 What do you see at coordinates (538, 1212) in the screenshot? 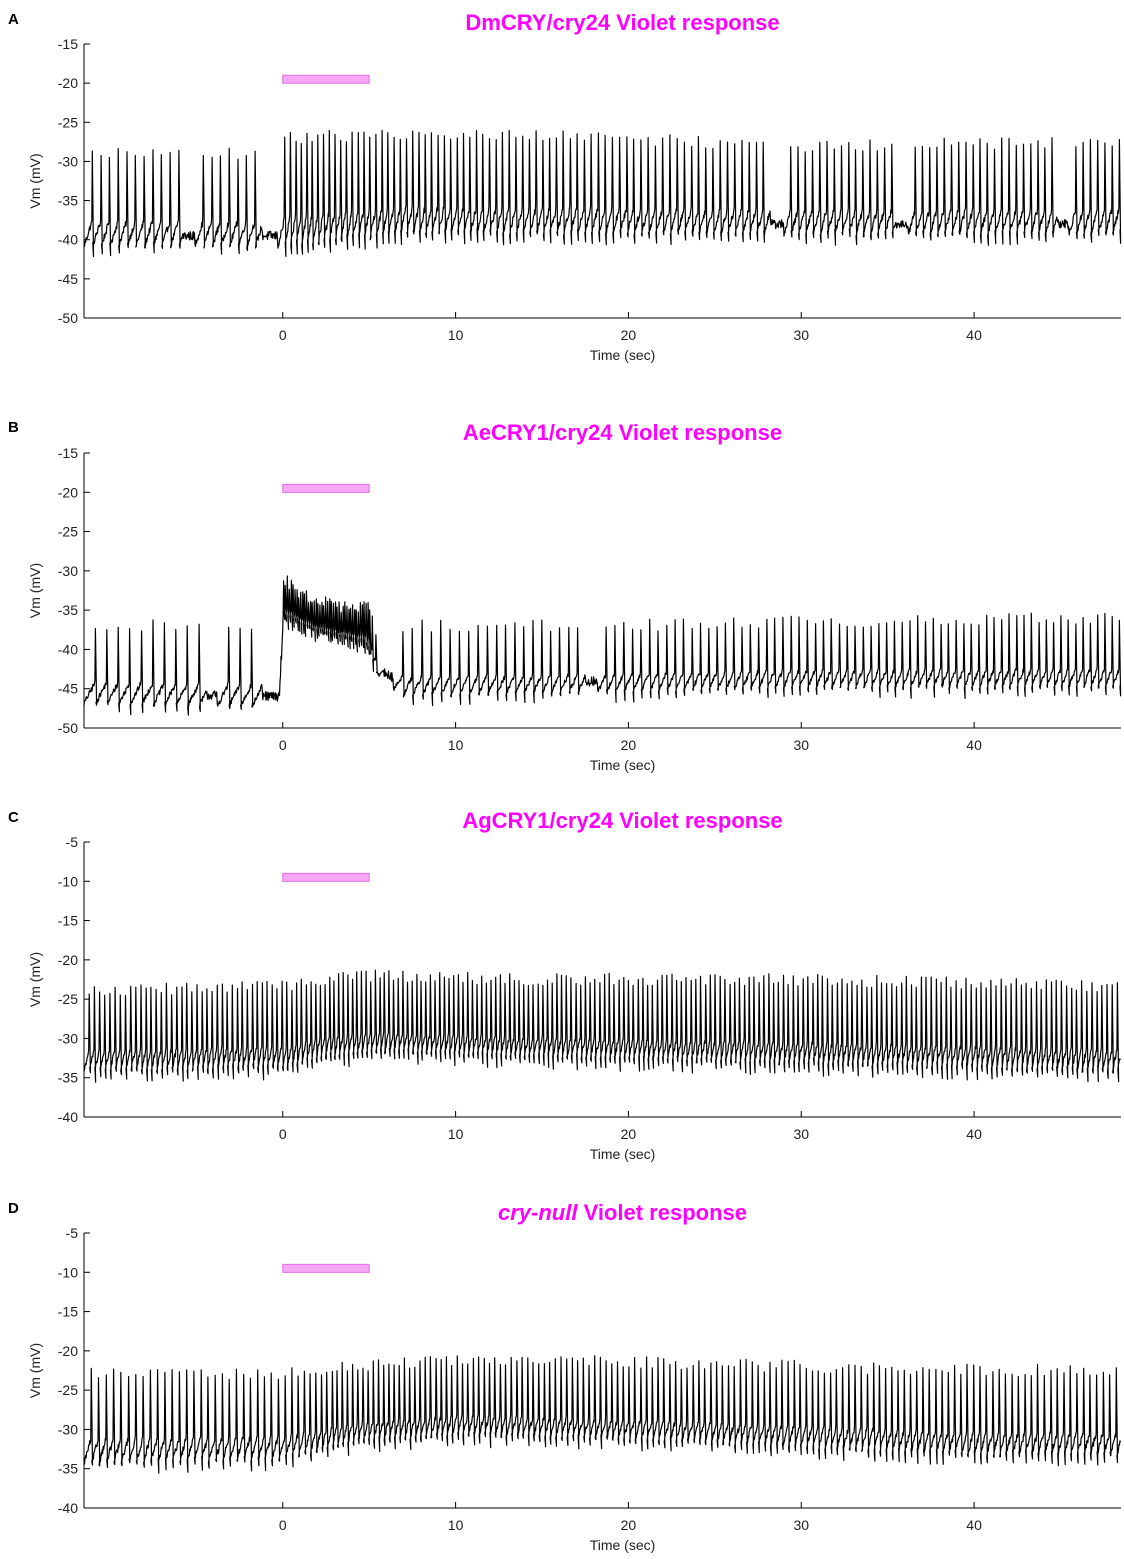
I see `chart-title-part: cry-null` at bounding box center [538, 1212].